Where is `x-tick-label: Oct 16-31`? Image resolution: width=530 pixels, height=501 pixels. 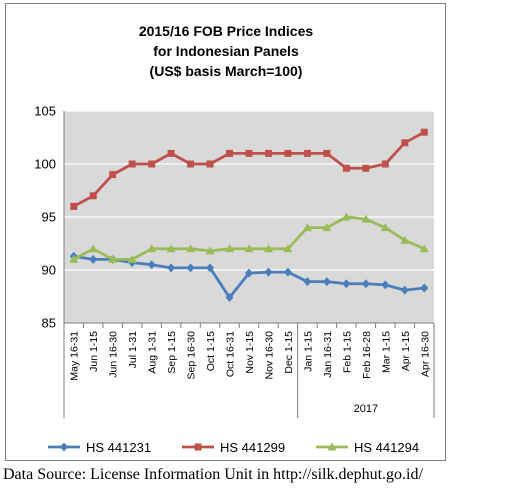
x-tick-label: Oct 16-31 is located at coordinates (231, 354).